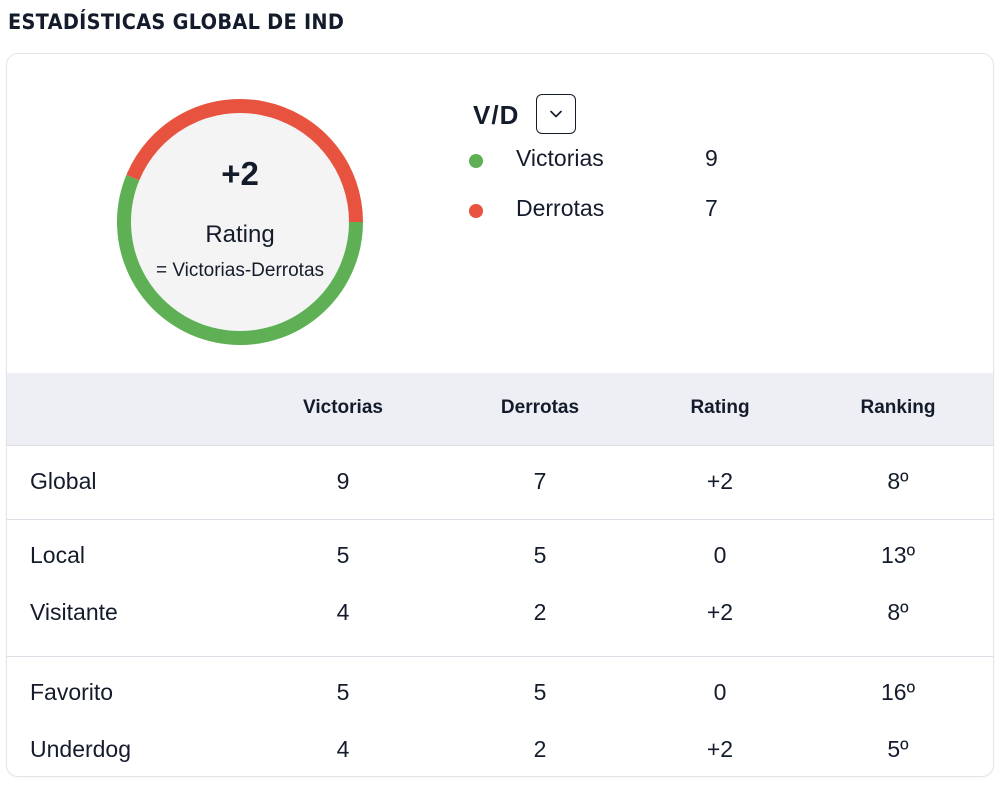  I want to click on column-header-ranking: Ranking, so click(898, 407).